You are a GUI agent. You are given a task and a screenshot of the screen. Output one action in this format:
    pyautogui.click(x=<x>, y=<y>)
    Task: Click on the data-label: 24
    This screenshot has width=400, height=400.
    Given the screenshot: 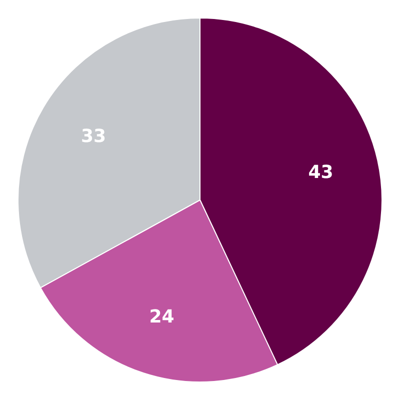 What is the action you would take?
    pyautogui.click(x=161, y=317)
    